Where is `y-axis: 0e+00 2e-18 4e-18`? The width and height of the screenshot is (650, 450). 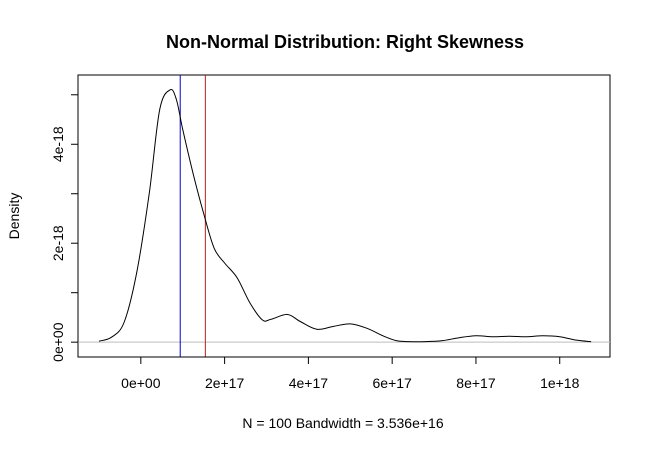 y-axis: 0e+00 2e-18 4e-18 is located at coordinates (64, 228).